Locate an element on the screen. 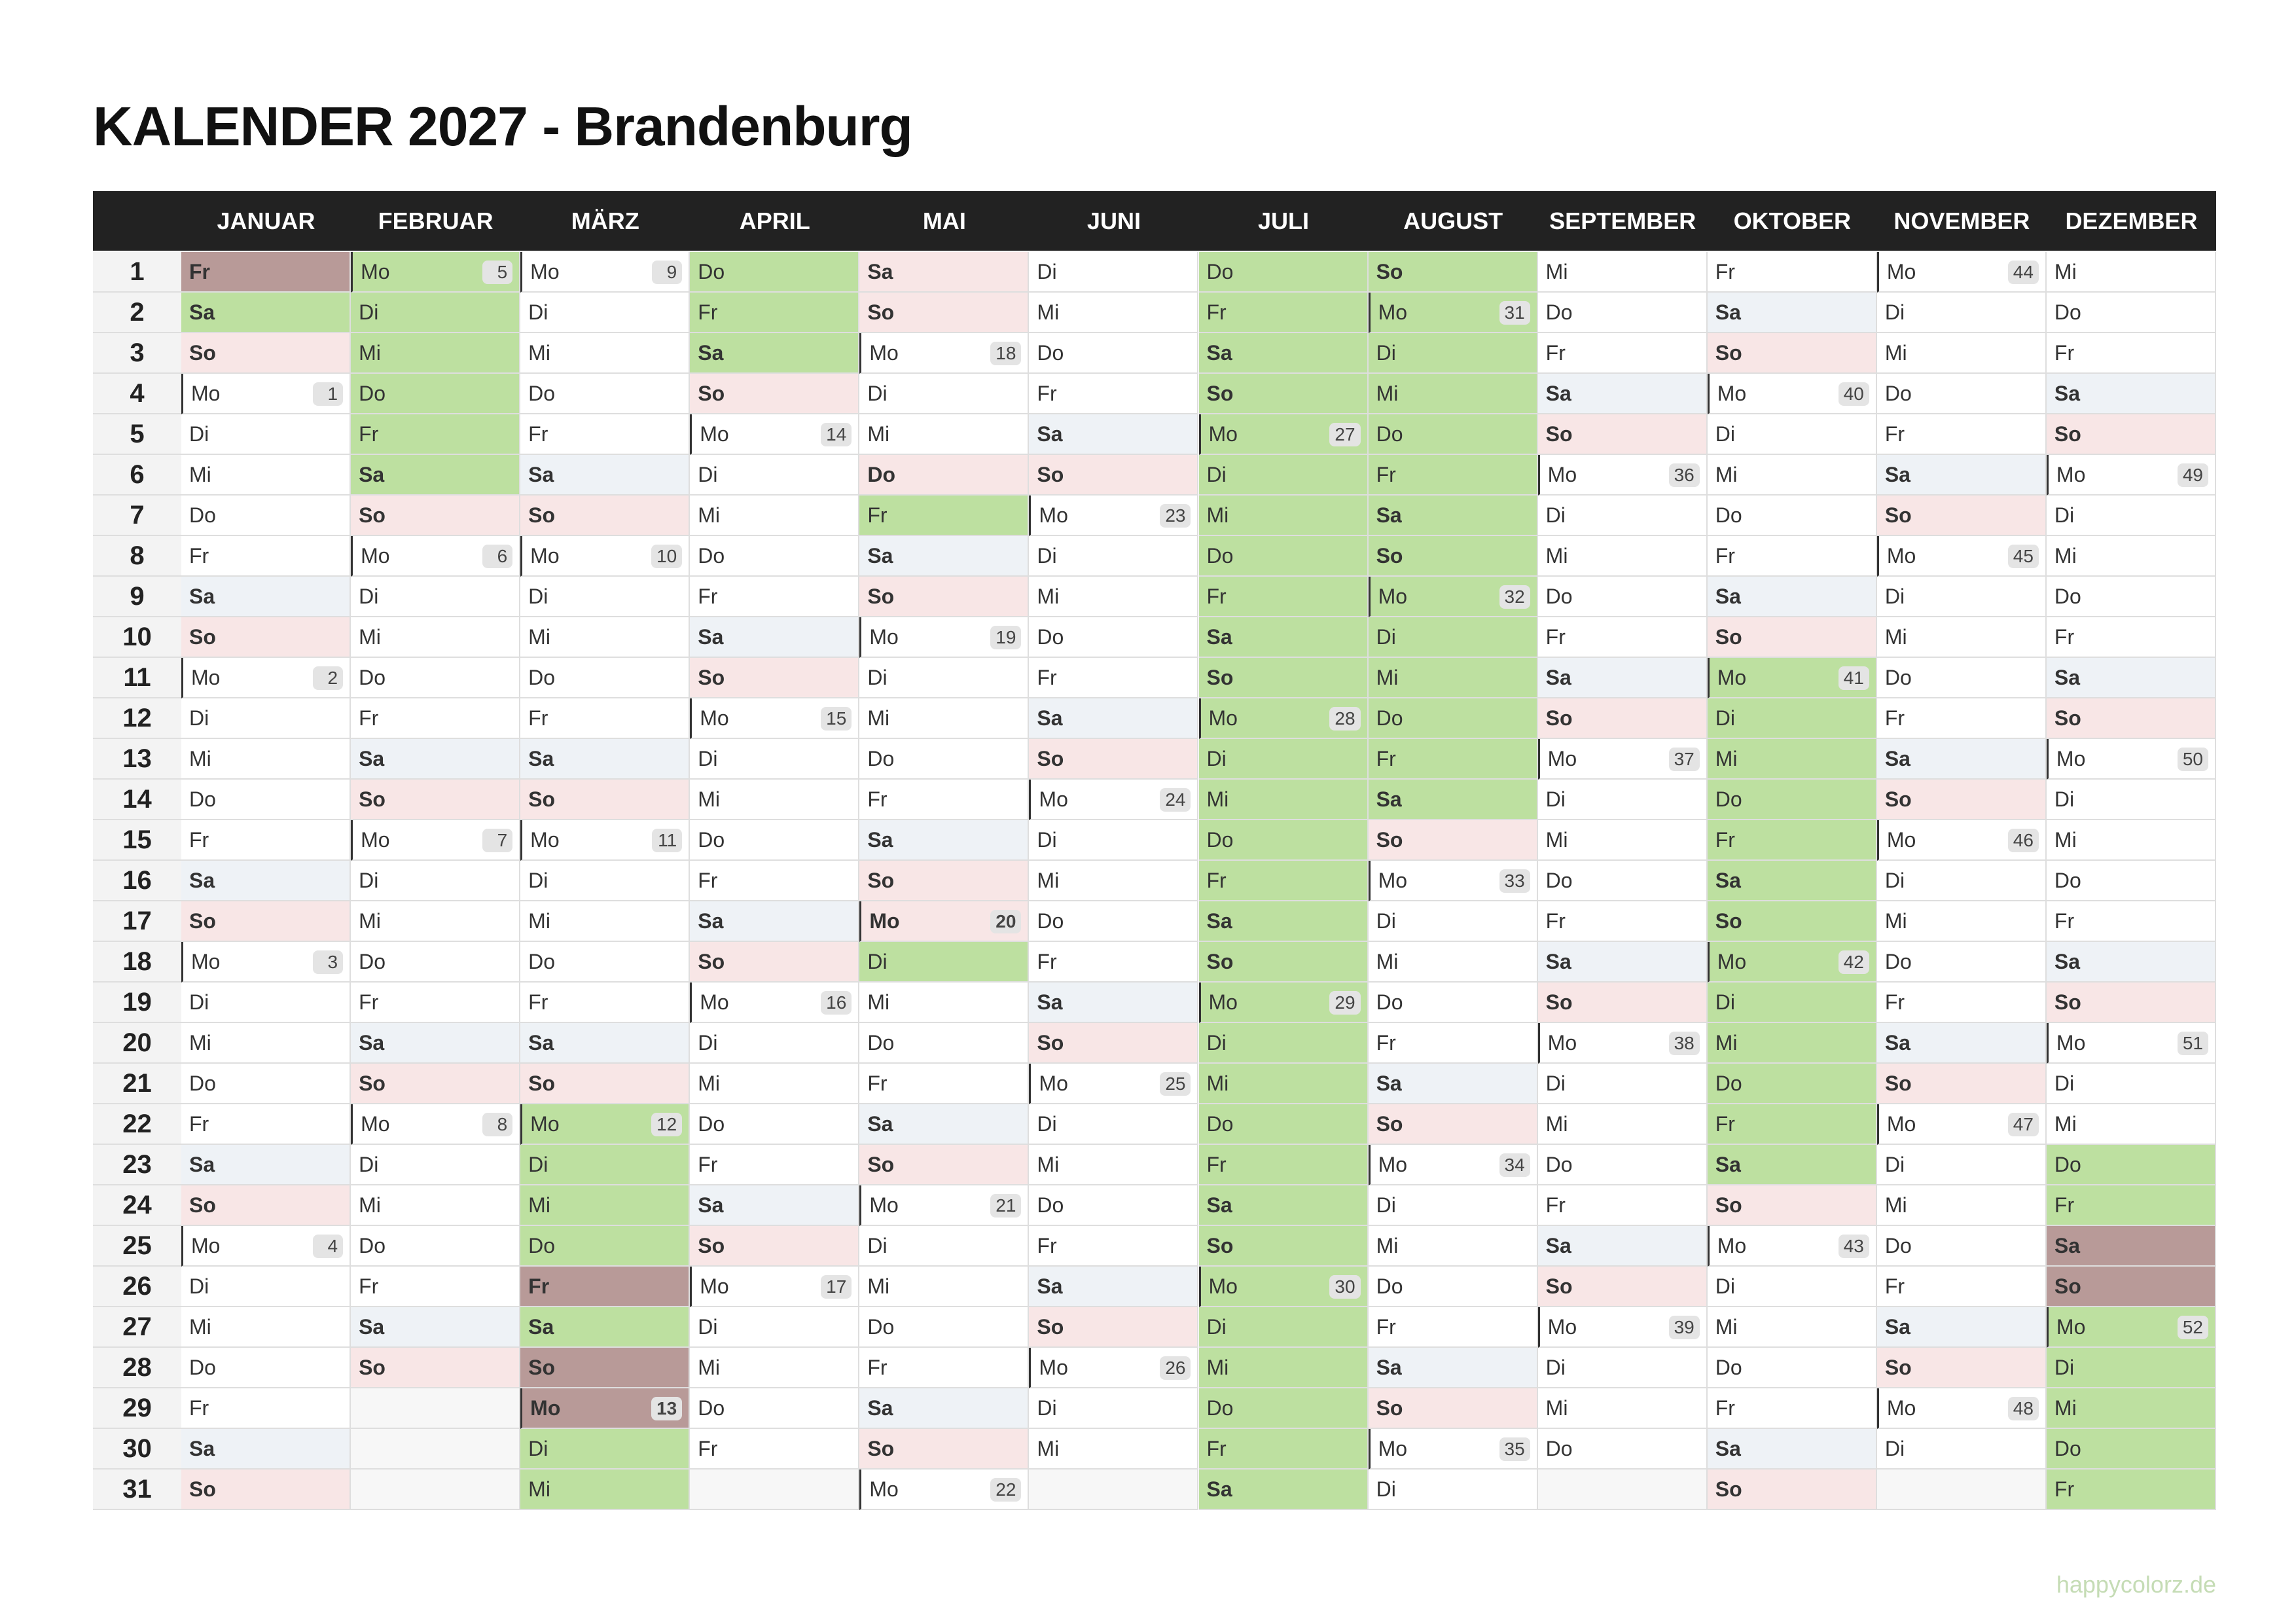 This screenshot has height=1624, width=2296. day-cell: Mo 32 is located at coordinates (1453, 597).